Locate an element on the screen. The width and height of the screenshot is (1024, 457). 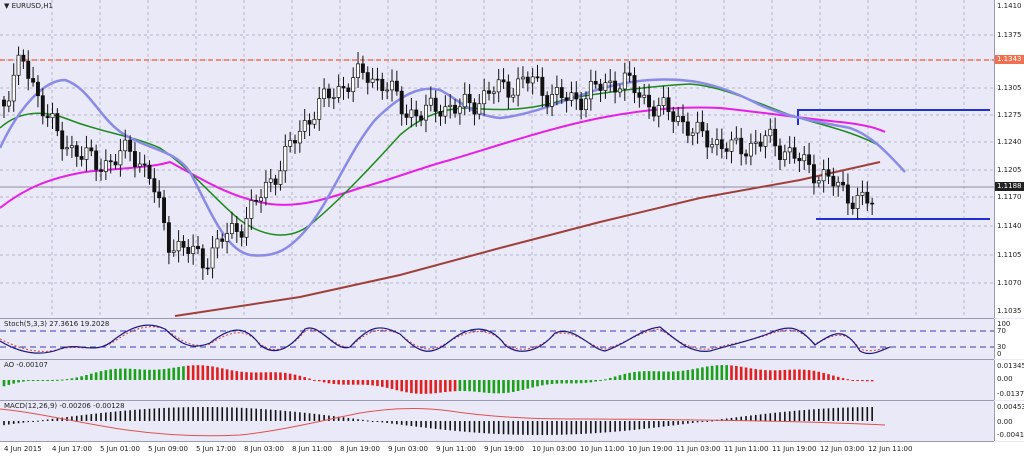
stochastic-pane: Stoch(5,3,3) 27.3616 19.2028 is located at coordinates (497, 339).